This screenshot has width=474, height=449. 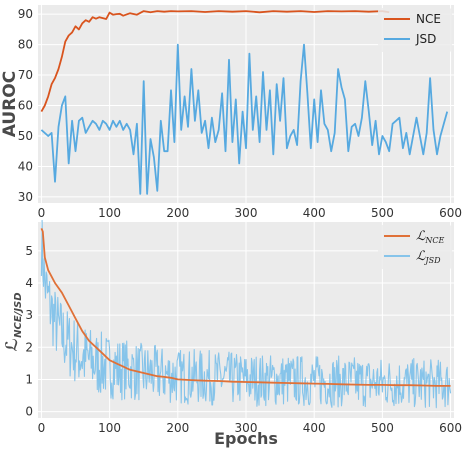 What do you see at coordinates (421, 256) in the screenshot?
I see `legend-loss-jsd-symbol: ℒ` at bounding box center [421, 256].